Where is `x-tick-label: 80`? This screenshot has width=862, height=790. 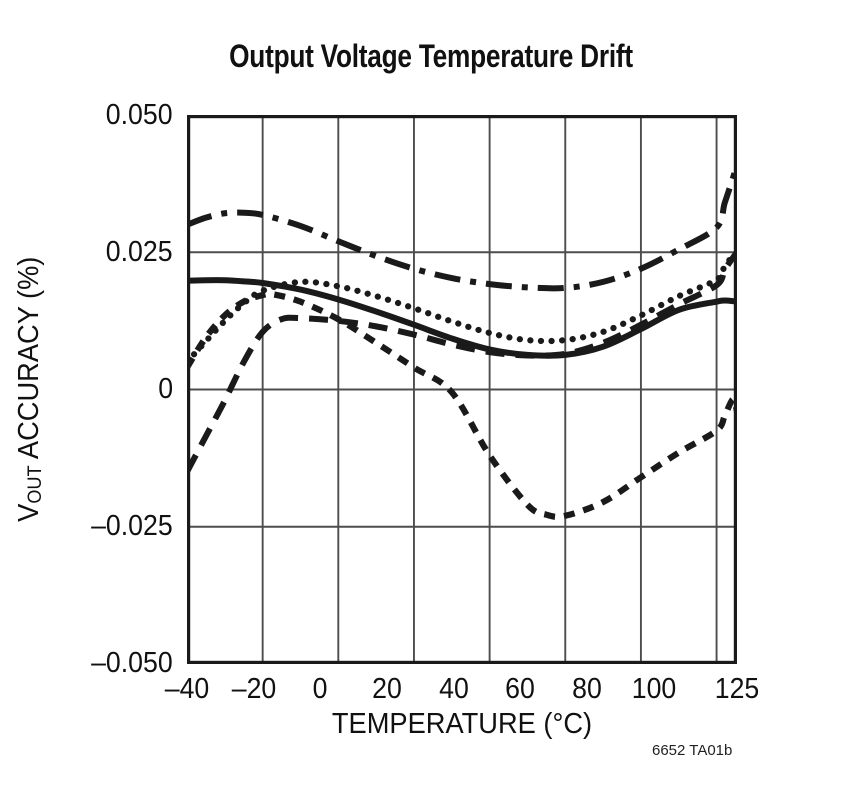
x-tick-label: 80 is located at coordinates (587, 689).